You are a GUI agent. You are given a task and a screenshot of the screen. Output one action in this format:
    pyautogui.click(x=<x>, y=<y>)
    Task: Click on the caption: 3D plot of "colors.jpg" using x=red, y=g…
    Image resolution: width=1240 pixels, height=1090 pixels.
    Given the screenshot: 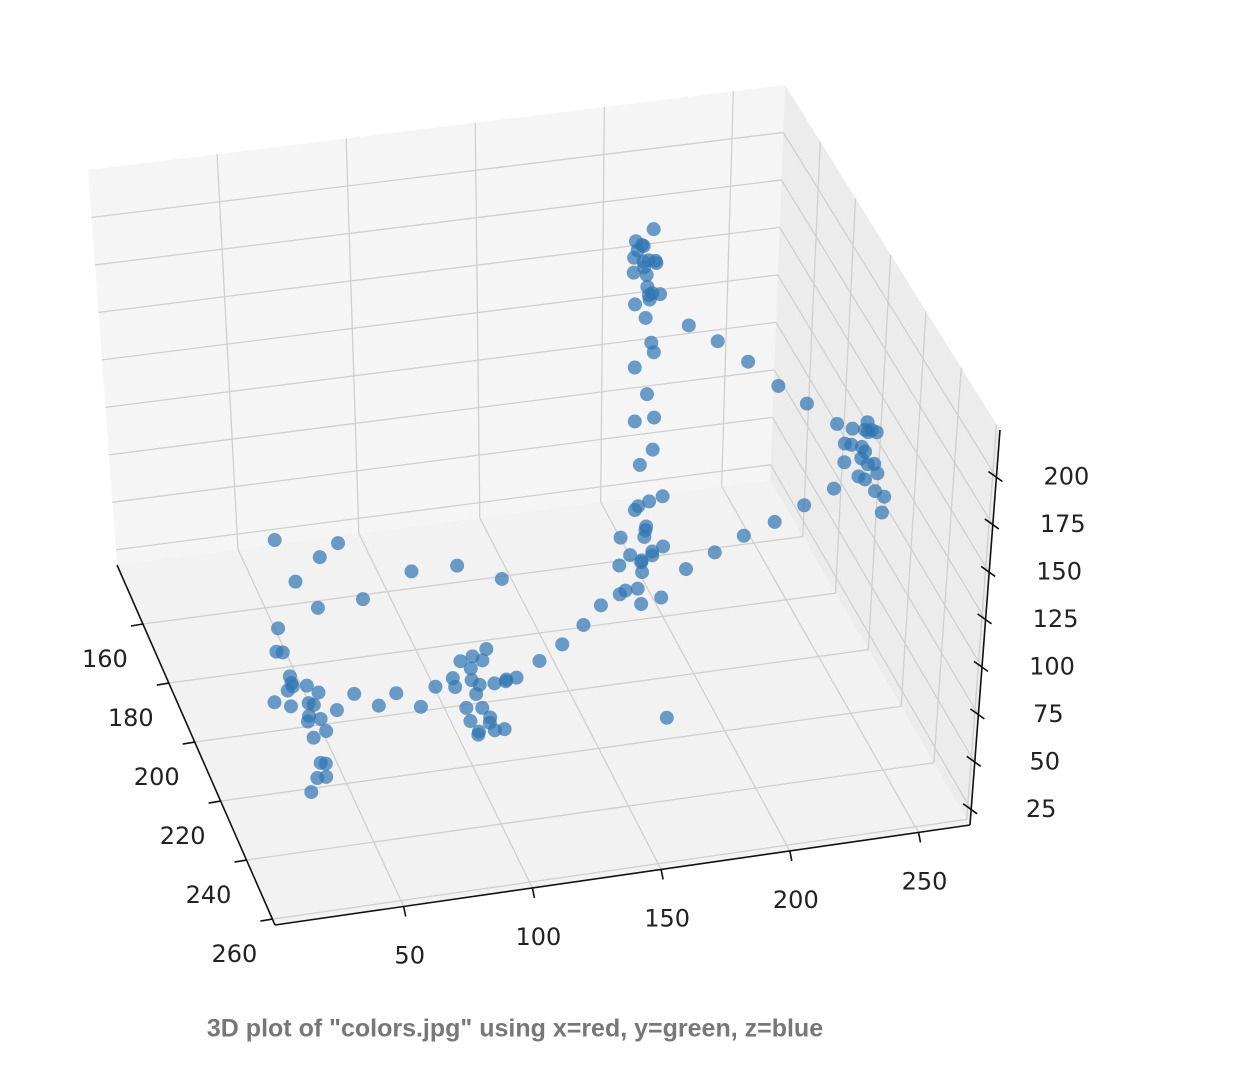 What is the action you would take?
    pyautogui.click(x=515, y=1029)
    